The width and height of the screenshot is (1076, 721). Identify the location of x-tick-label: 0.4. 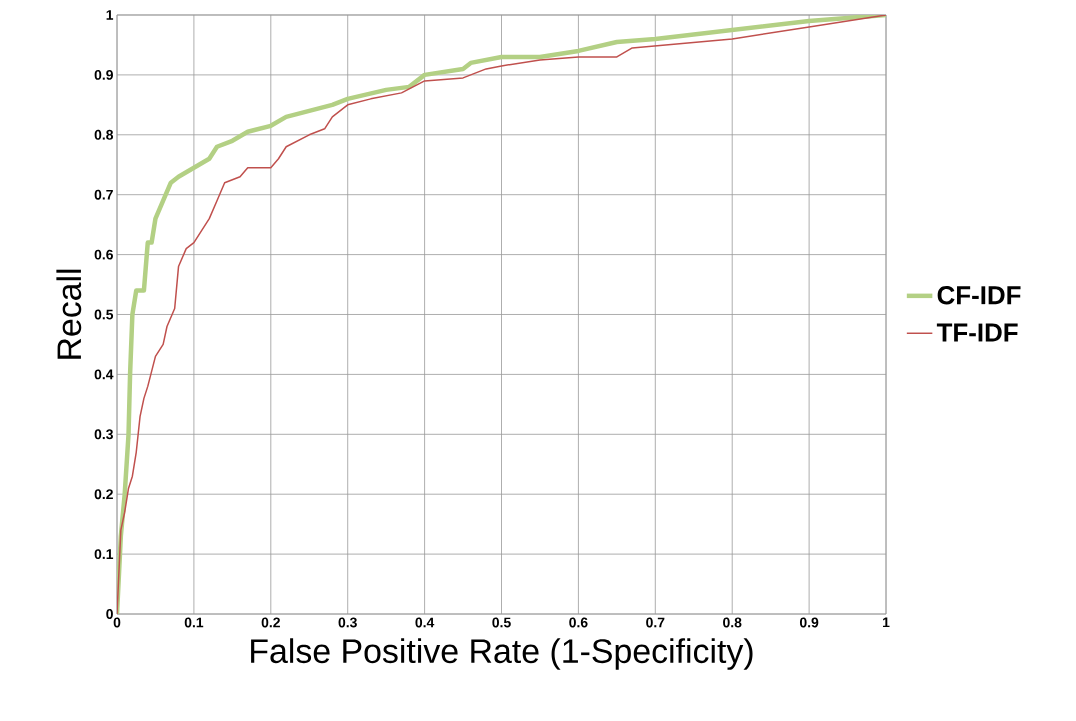
(425, 622).